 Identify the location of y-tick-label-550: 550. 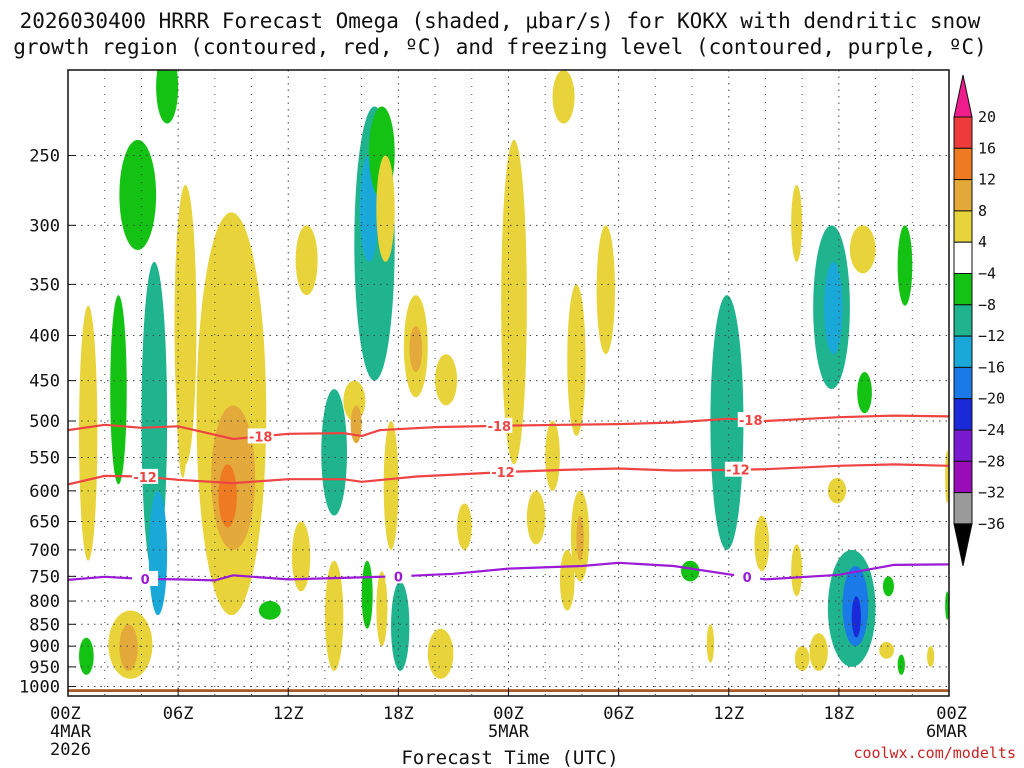
(44, 459).